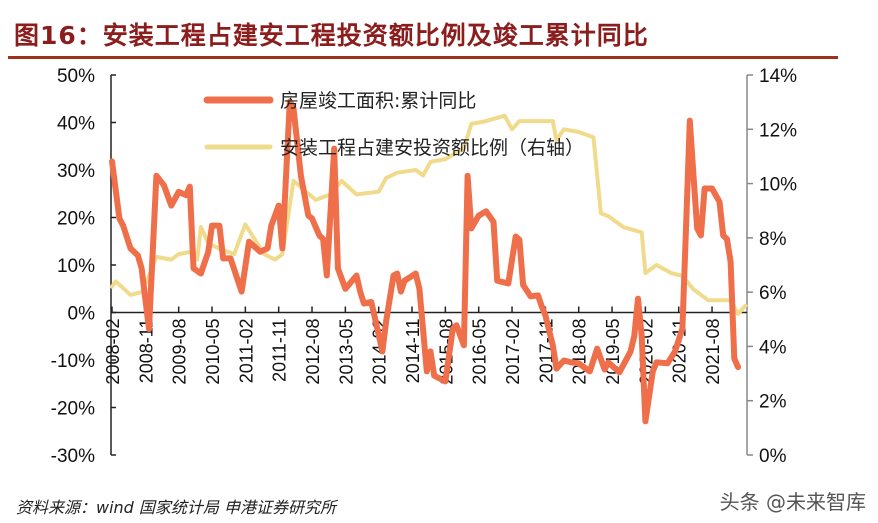 Image resolution: width=878 pixels, height=523 pixels. I want to click on x-axis-tick-label: 2018-08, so click(580, 352).